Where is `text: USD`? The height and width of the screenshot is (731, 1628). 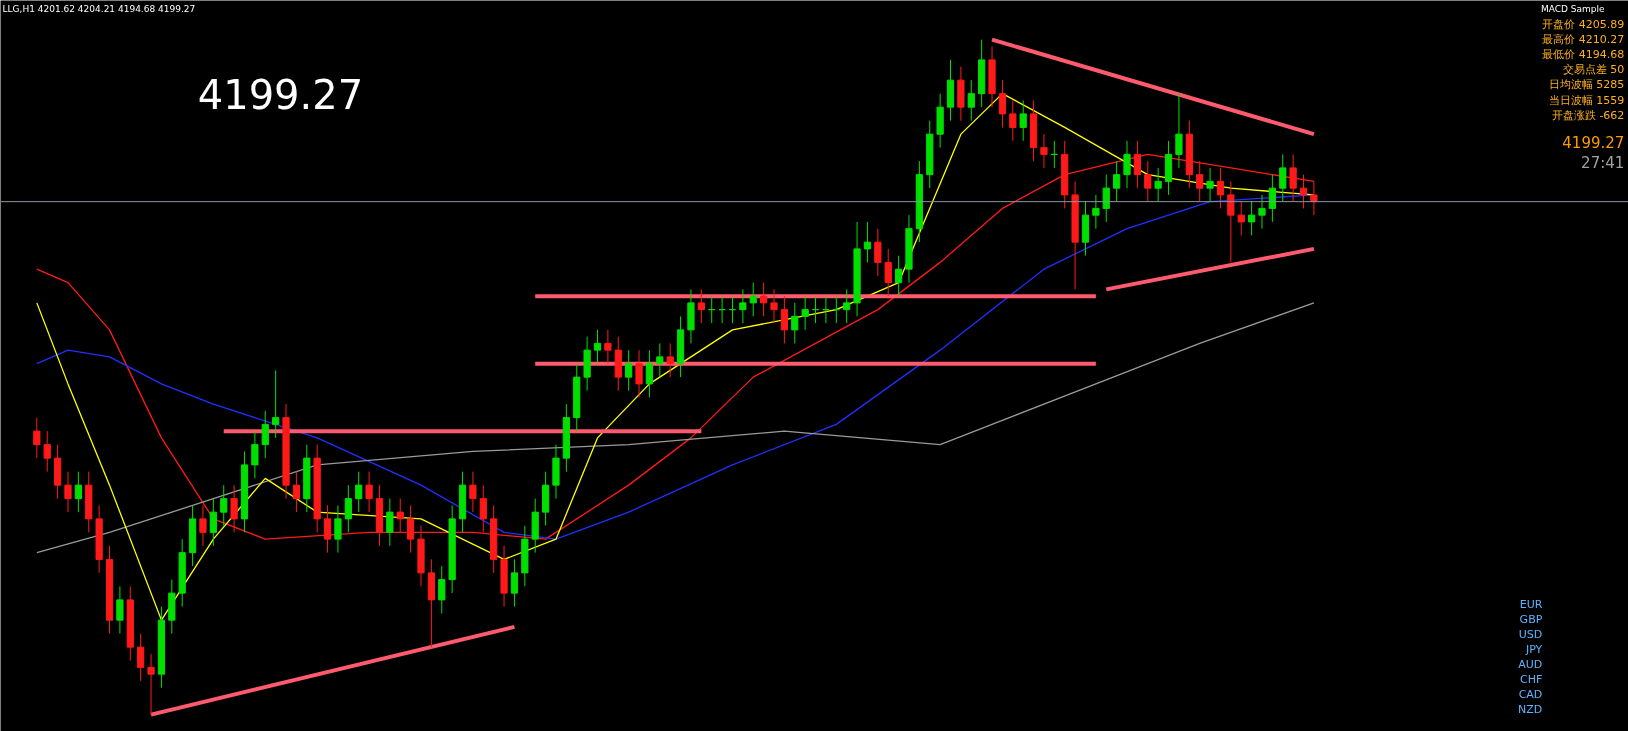 text: USD is located at coordinates (1530, 635).